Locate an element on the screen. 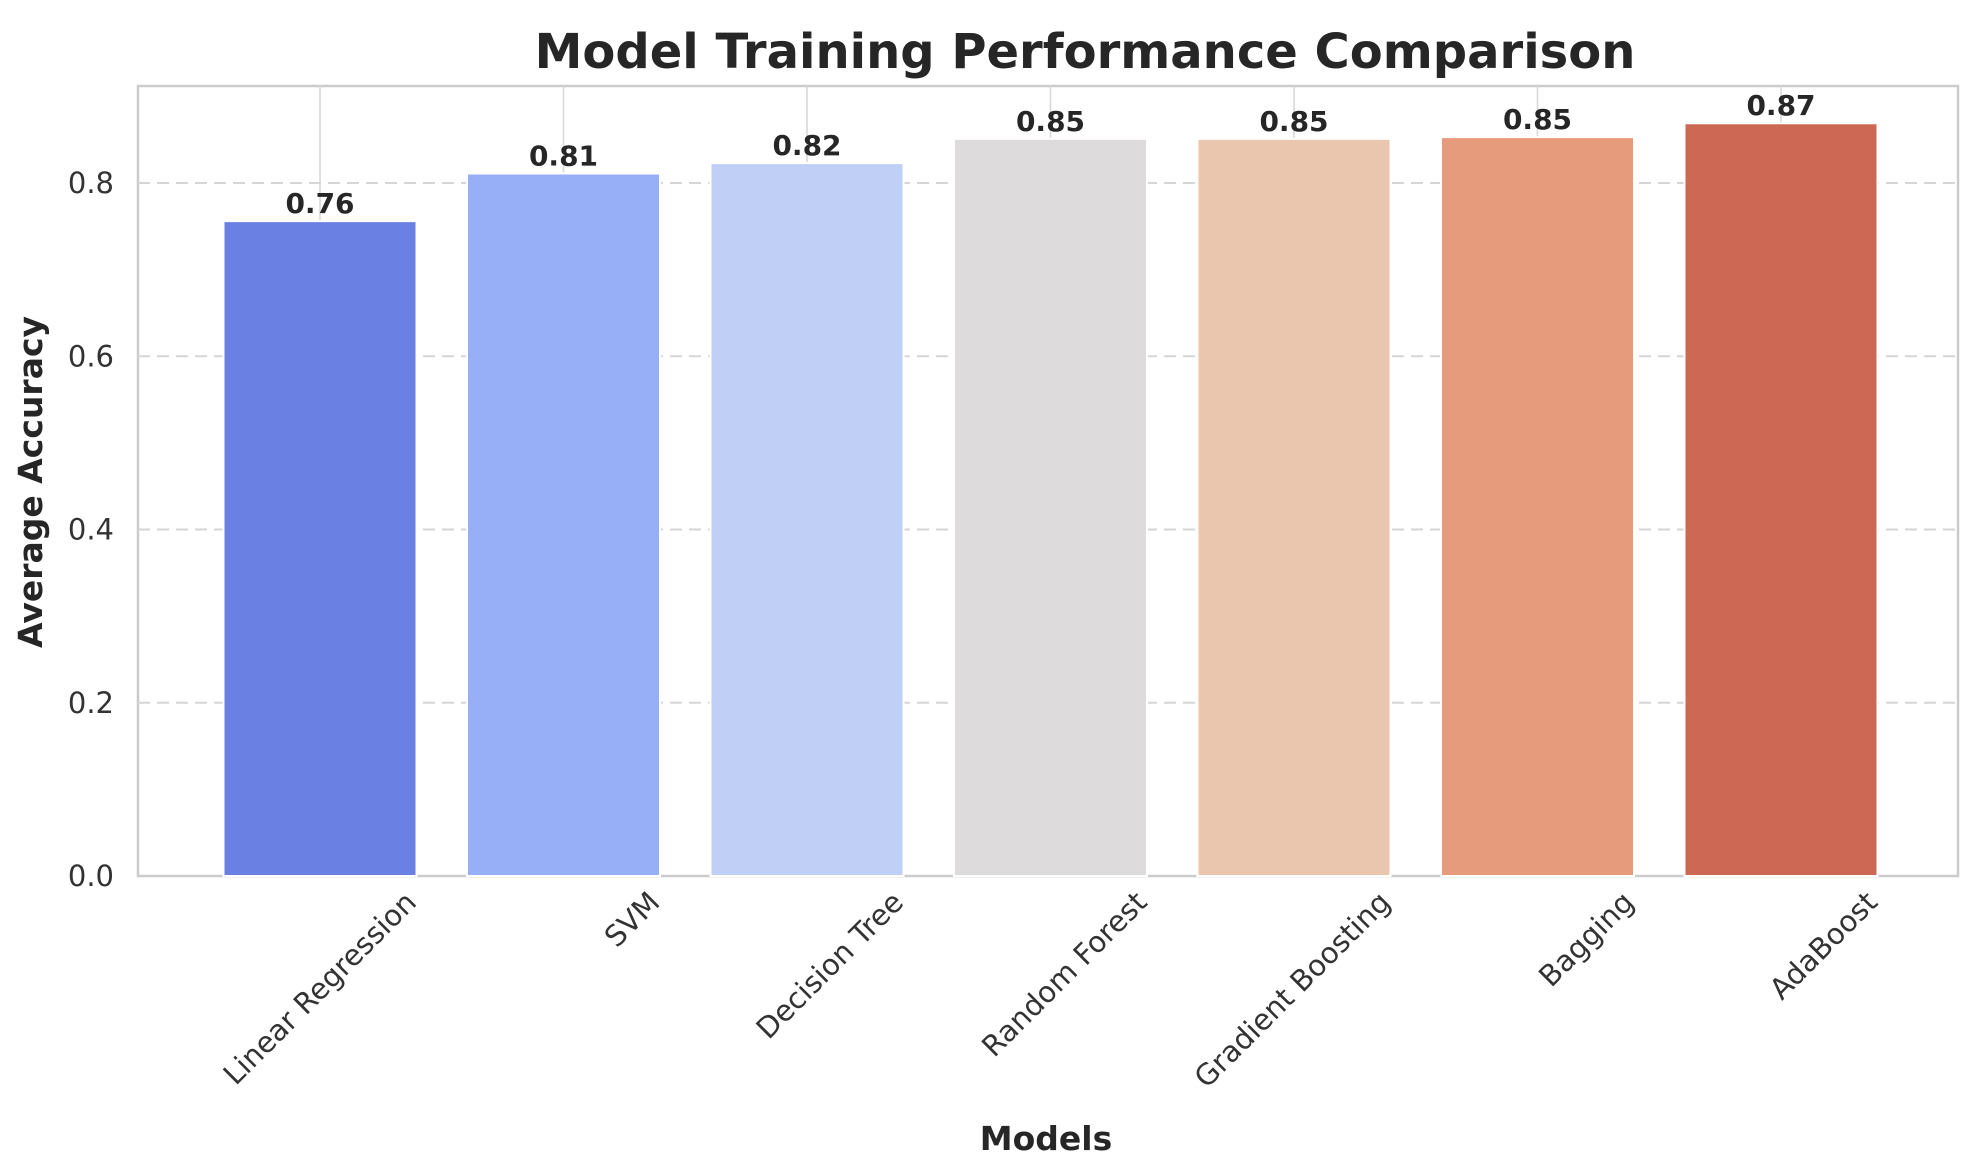 The image size is (1970, 1170). x-tick-label: Linear Regression is located at coordinates (319, 988).